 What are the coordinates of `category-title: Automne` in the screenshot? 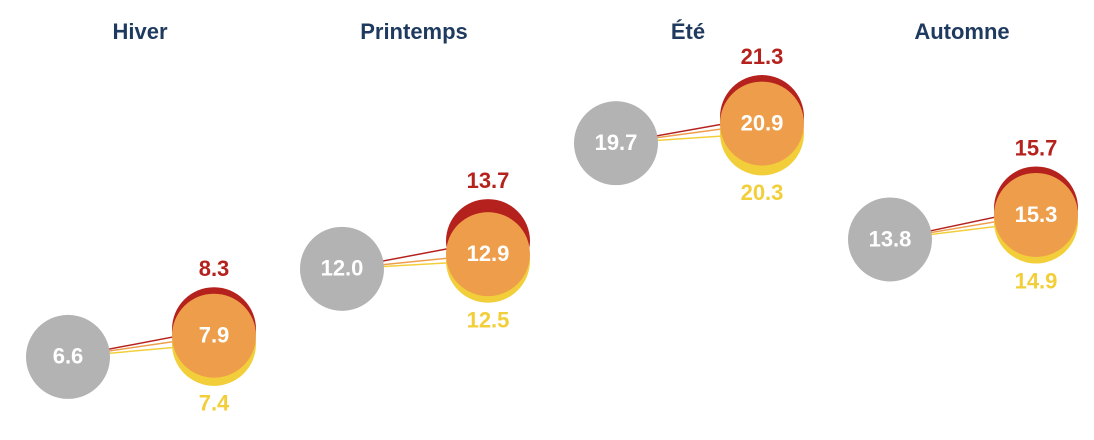 It's located at (961, 31).